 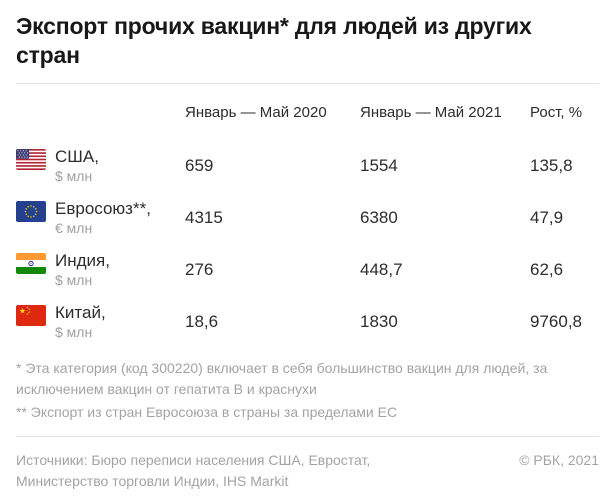 What do you see at coordinates (307, 436) in the screenshot?
I see `footer-divider` at bounding box center [307, 436].